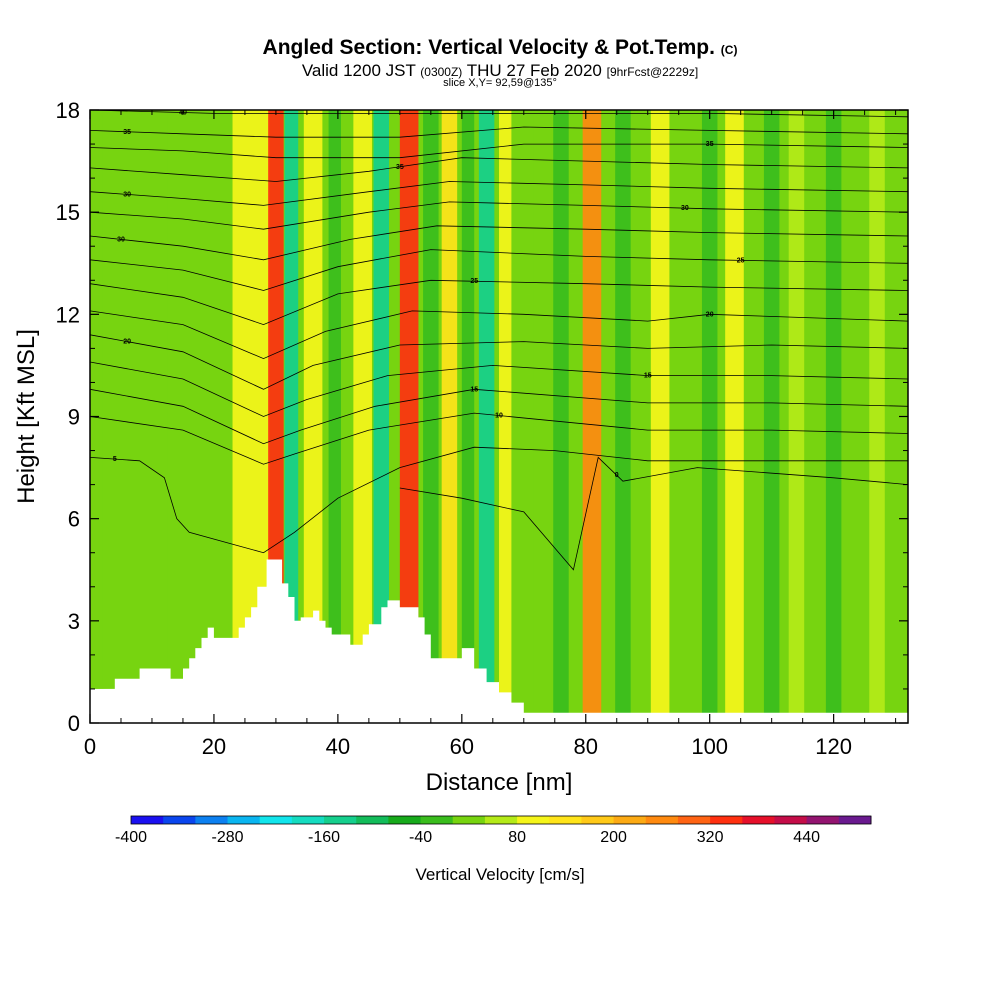 The height and width of the screenshot is (1000, 1000). Describe the element at coordinates (74, 519) in the screenshot. I see `y-tick-label-6: 6` at that location.